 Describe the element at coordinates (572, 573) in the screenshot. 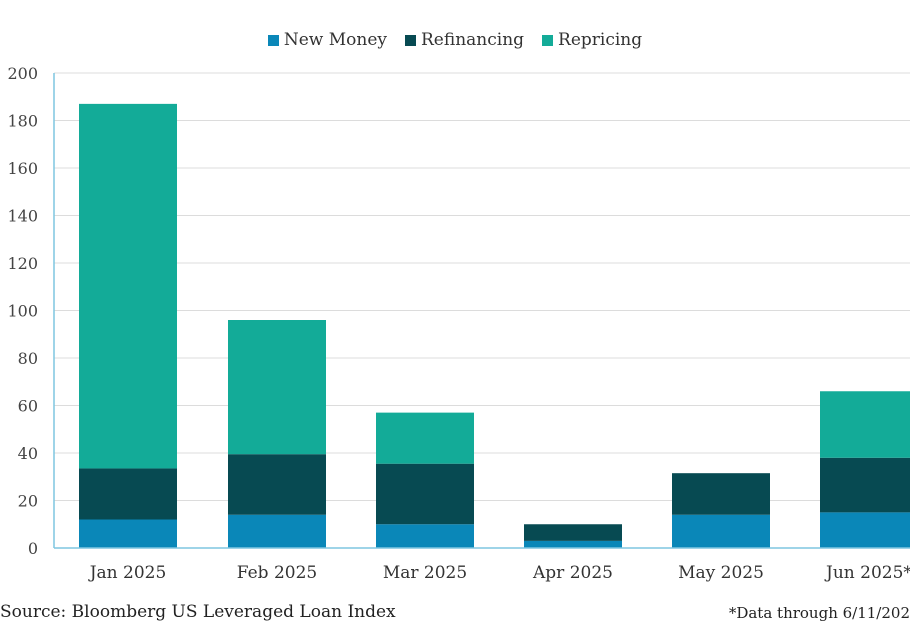

I see `x-tick-label: Apr 2025` at that location.